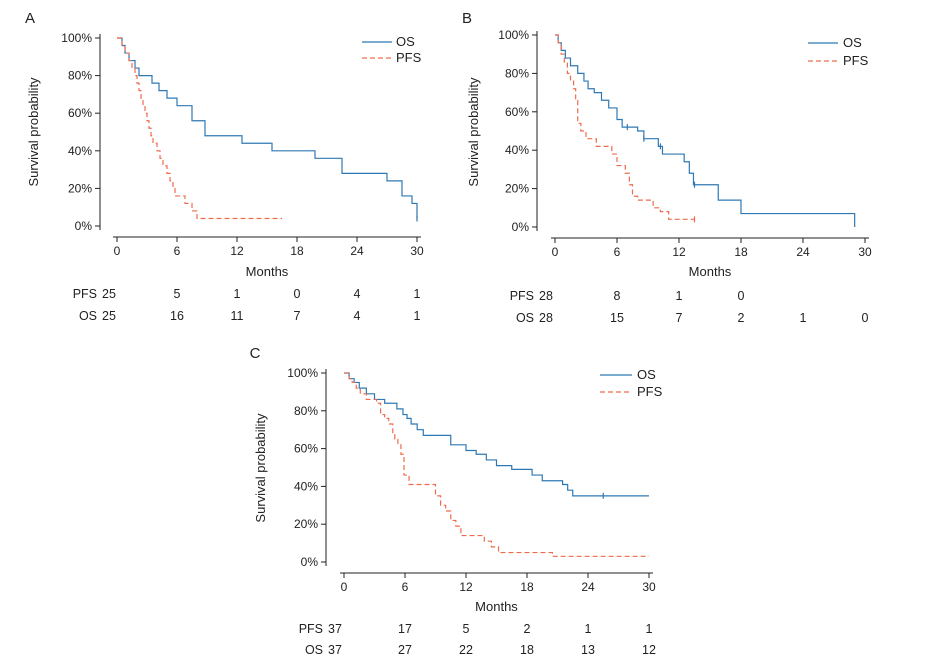 This screenshot has height=667, width=934. Describe the element at coordinates (80, 188) in the screenshot. I see `panel-a-y-tick-label: 20%` at that location.